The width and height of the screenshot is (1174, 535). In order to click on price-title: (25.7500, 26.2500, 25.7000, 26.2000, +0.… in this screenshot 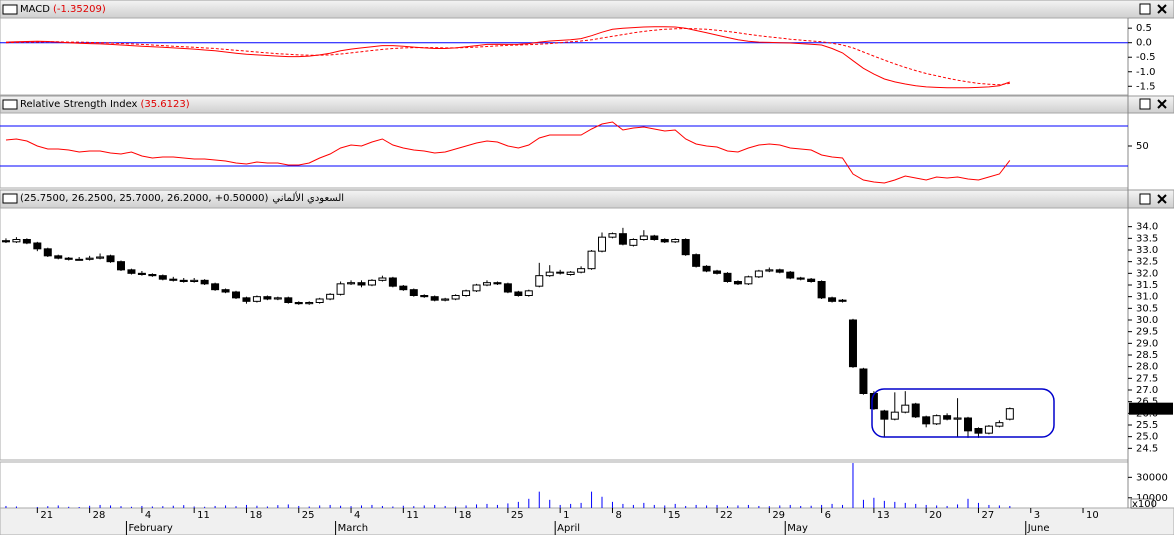, I will do `click(182, 197)`.